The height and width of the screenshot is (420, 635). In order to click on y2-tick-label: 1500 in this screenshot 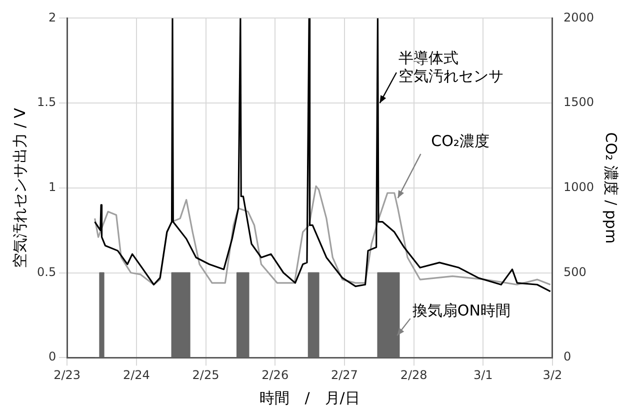, I will do `click(578, 102)`.